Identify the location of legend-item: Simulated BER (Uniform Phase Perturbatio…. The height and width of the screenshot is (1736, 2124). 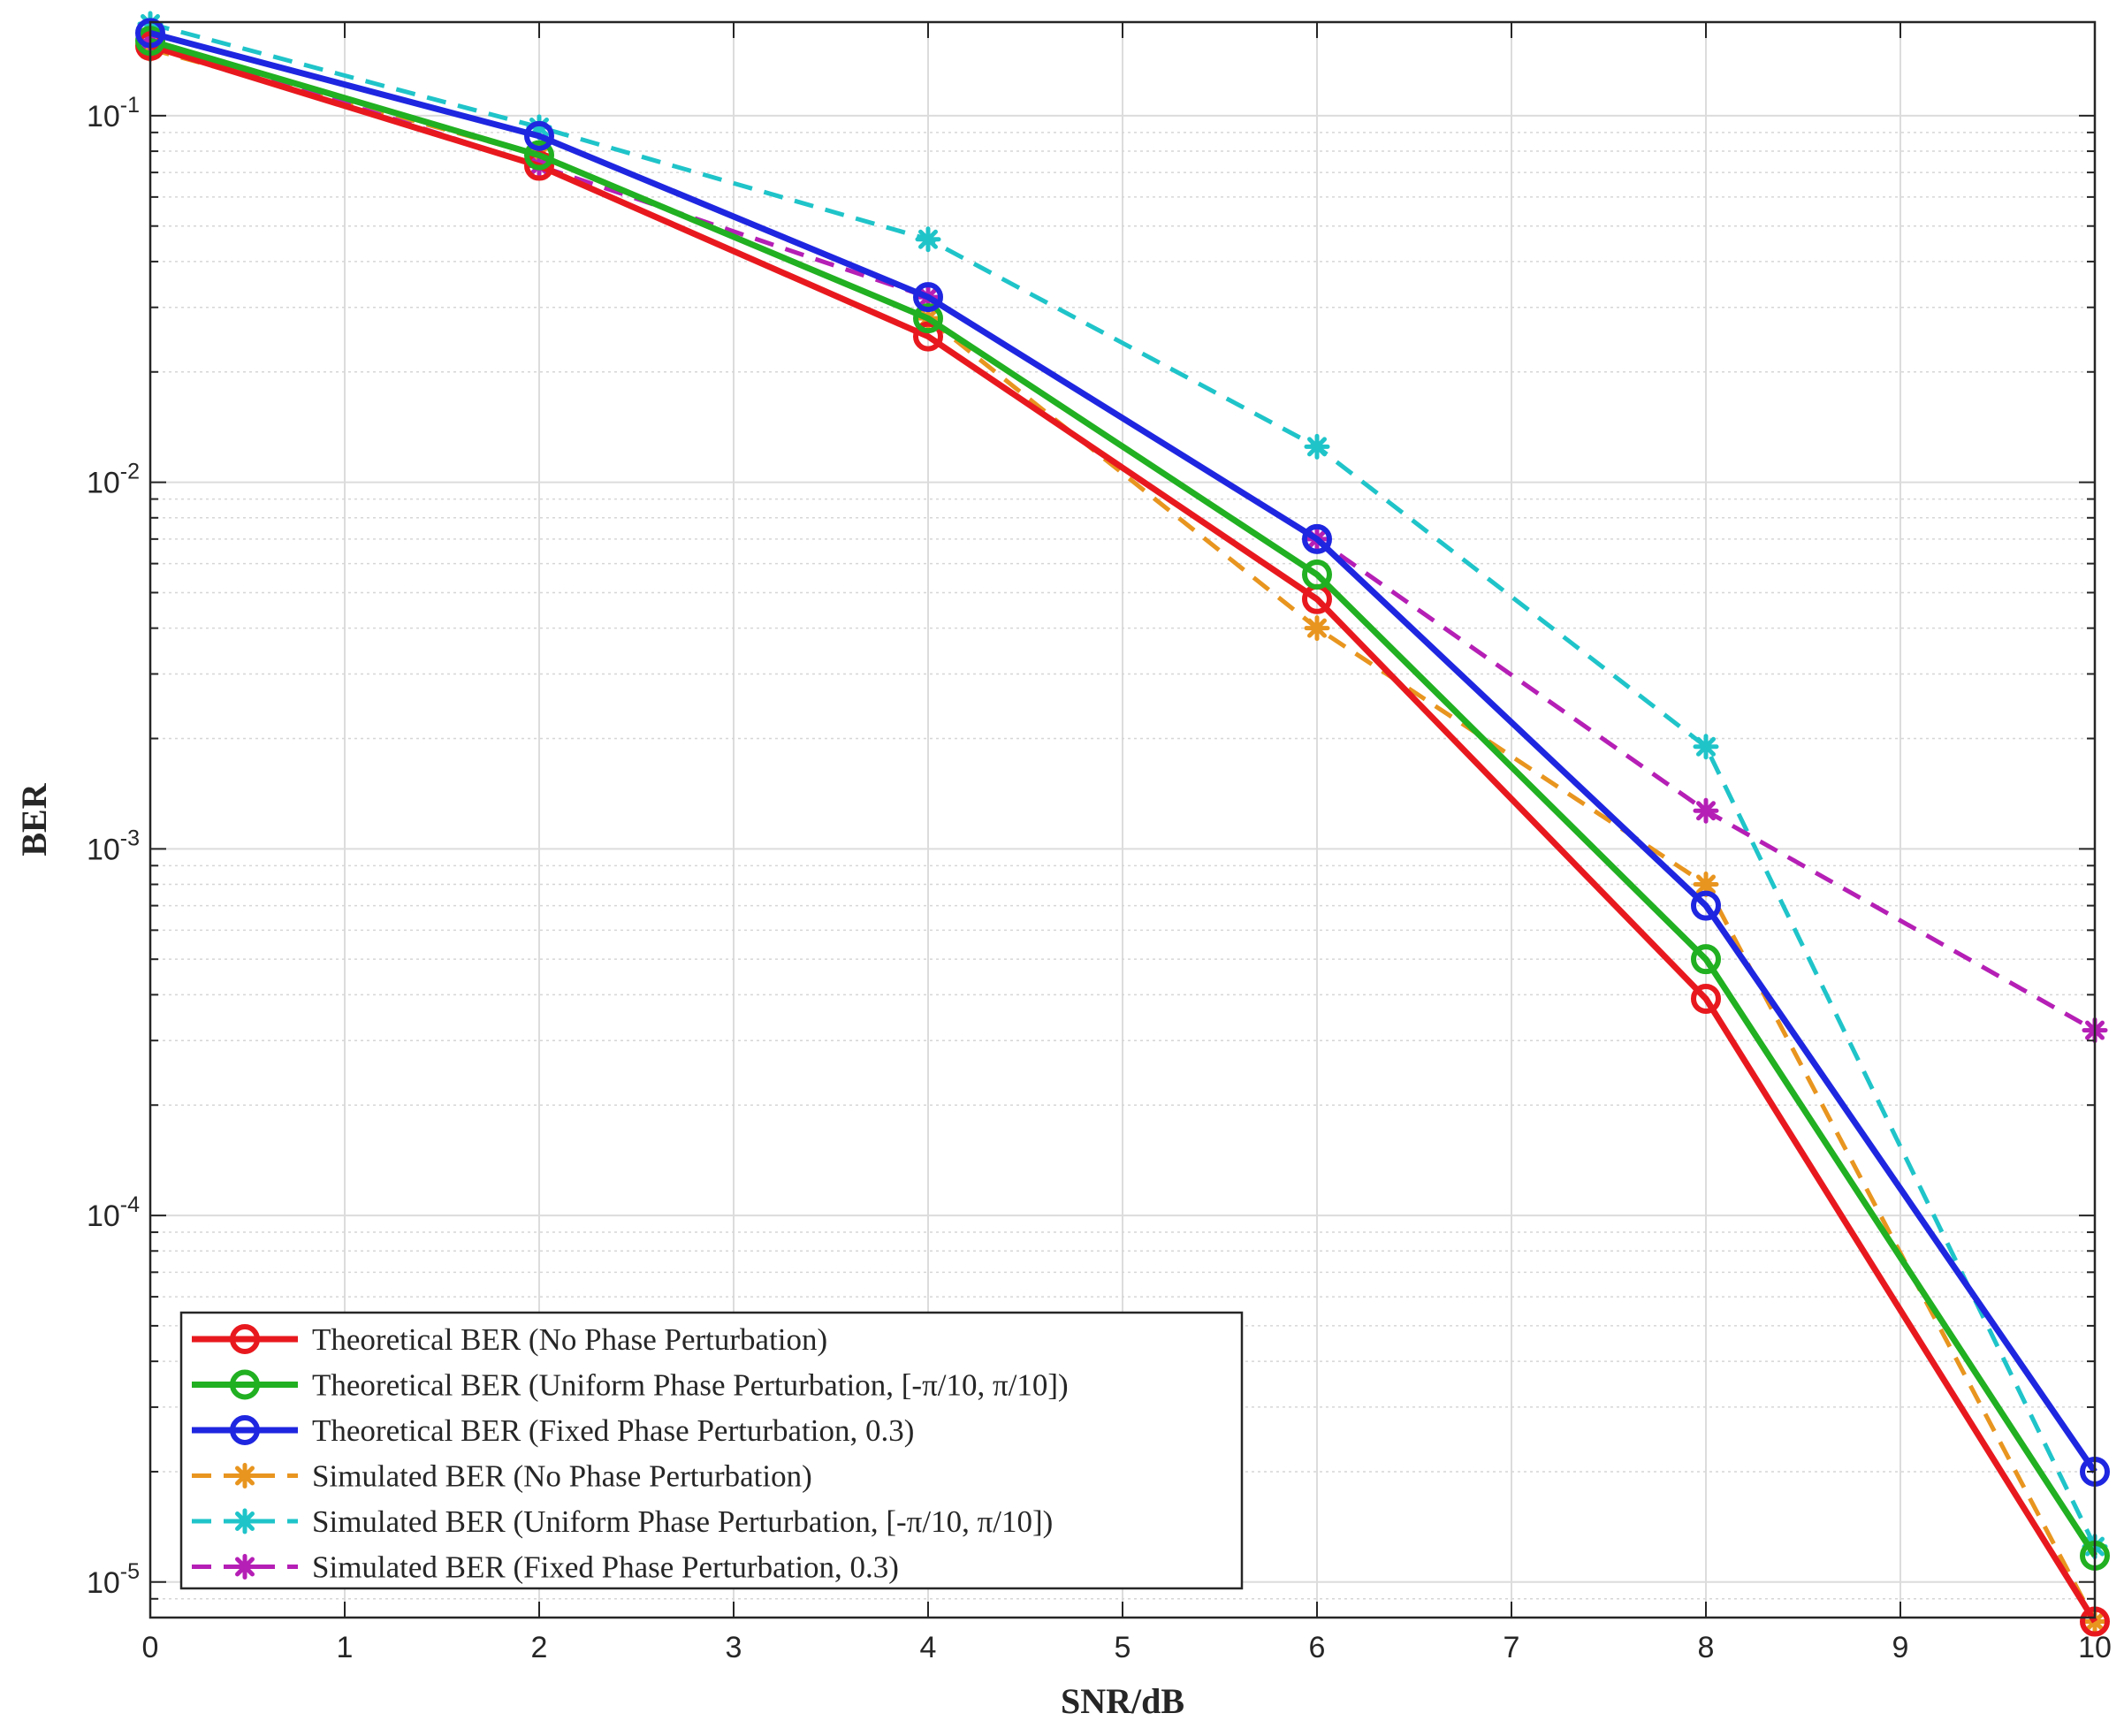
(623, 1521).